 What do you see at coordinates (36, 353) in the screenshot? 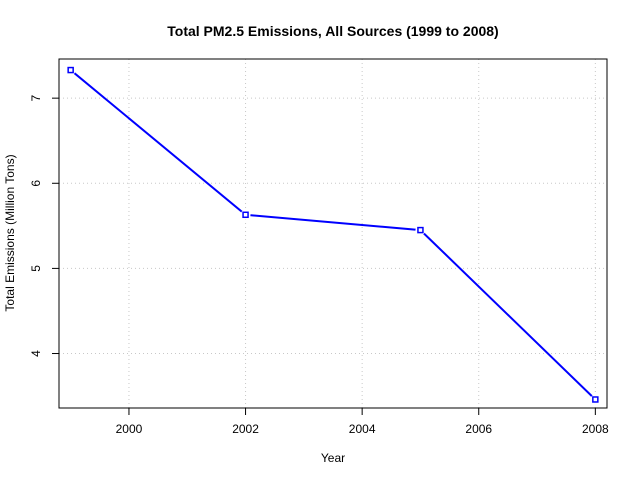
I see `y-tick-label: 4` at bounding box center [36, 353].